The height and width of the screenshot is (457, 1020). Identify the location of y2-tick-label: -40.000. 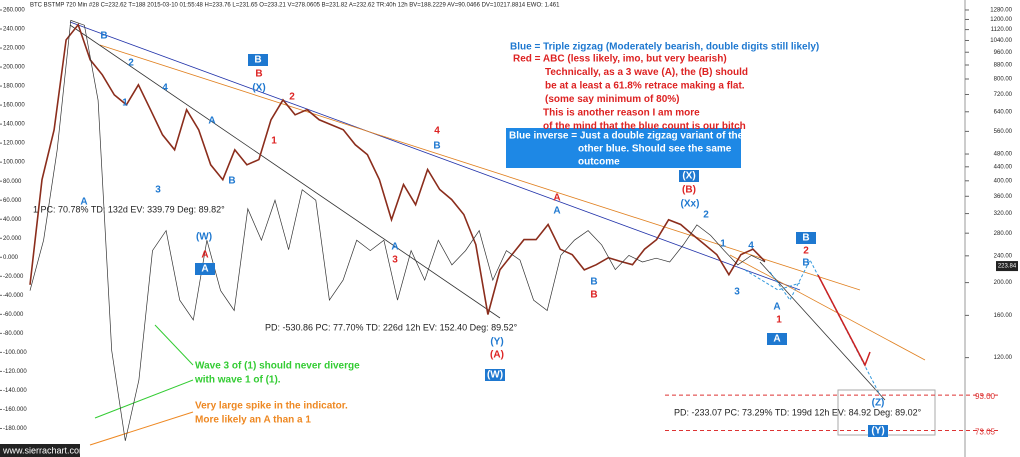
(13, 296).